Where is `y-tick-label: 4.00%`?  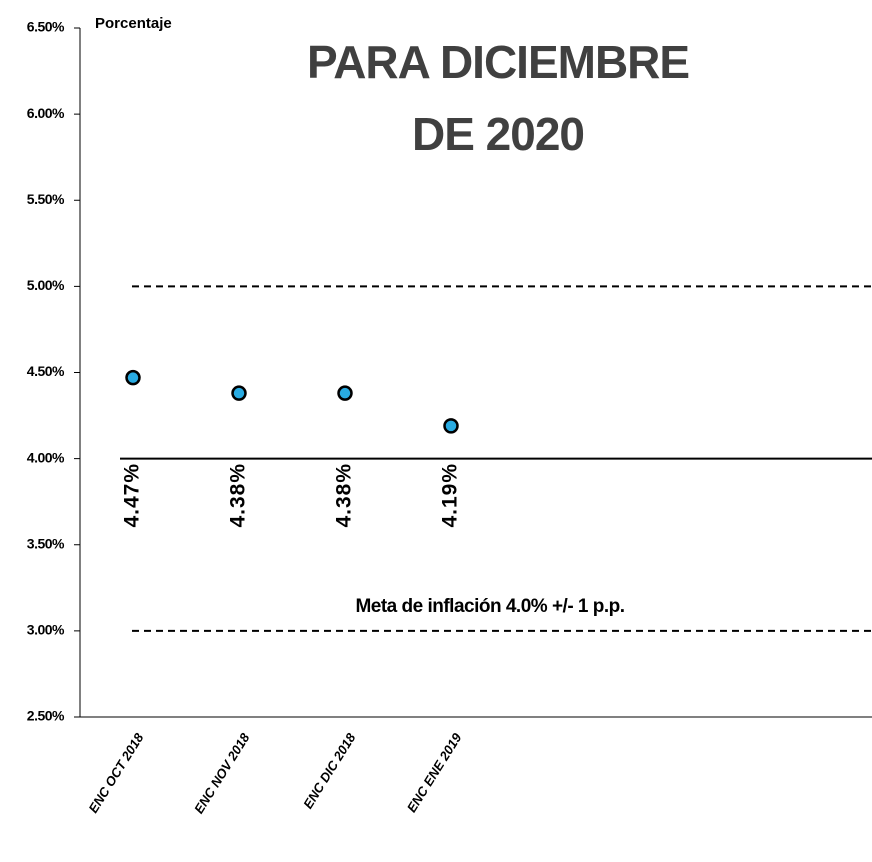
y-tick-label: 4.00% is located at coordinates (46, 457).